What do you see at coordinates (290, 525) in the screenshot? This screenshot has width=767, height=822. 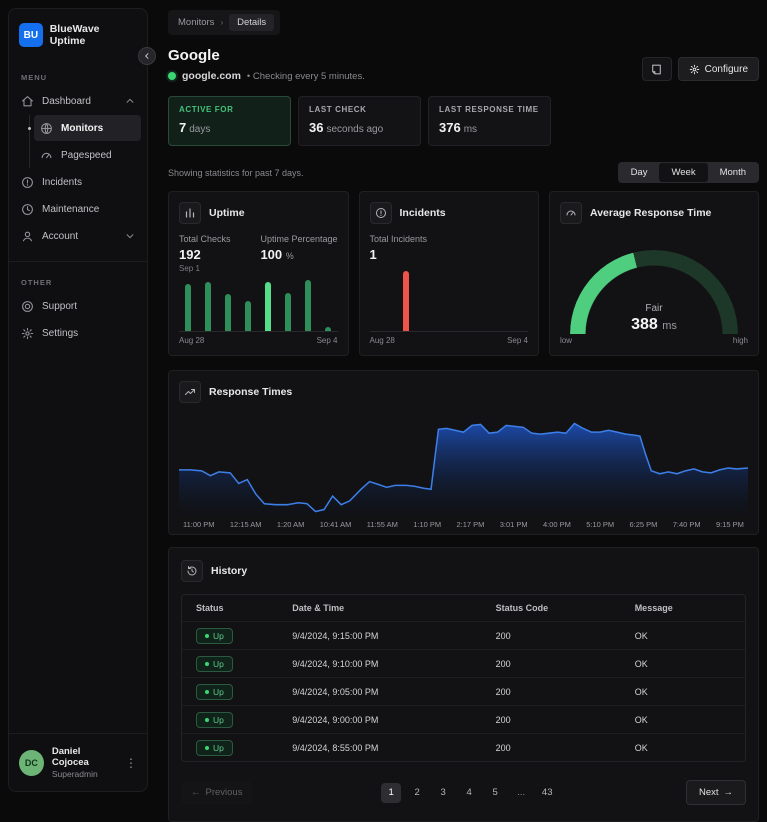 I see `x-axis-label: 1:20 AM` at bounding box center [290, 525].